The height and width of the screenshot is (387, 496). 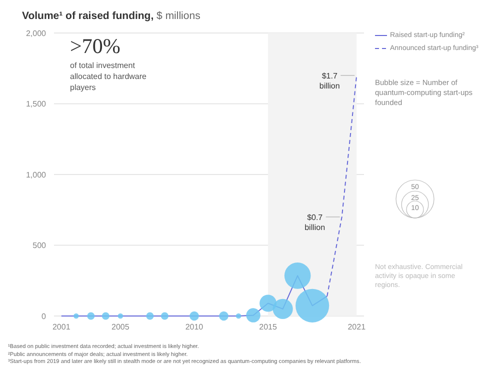 What do you see at coordinates (194, 327) in the screenshot?
I see `x-tick-label: 2010` at bounding box center [194, 327].